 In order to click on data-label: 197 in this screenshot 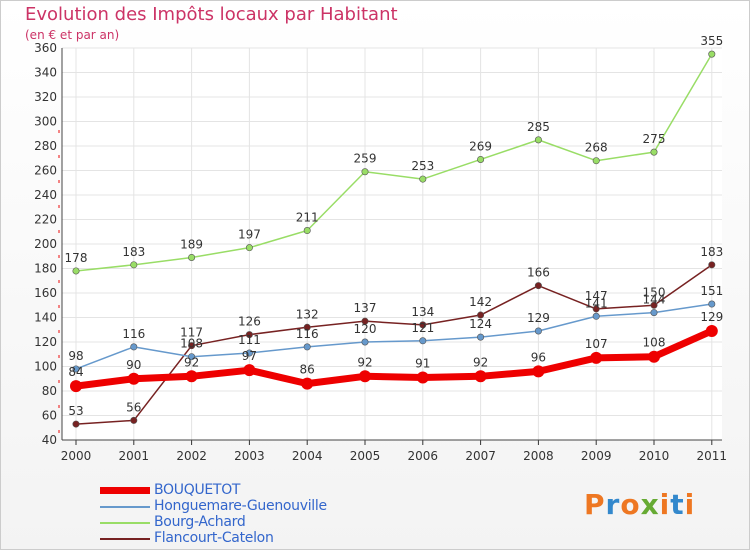, I will do `click(249, 235)`.